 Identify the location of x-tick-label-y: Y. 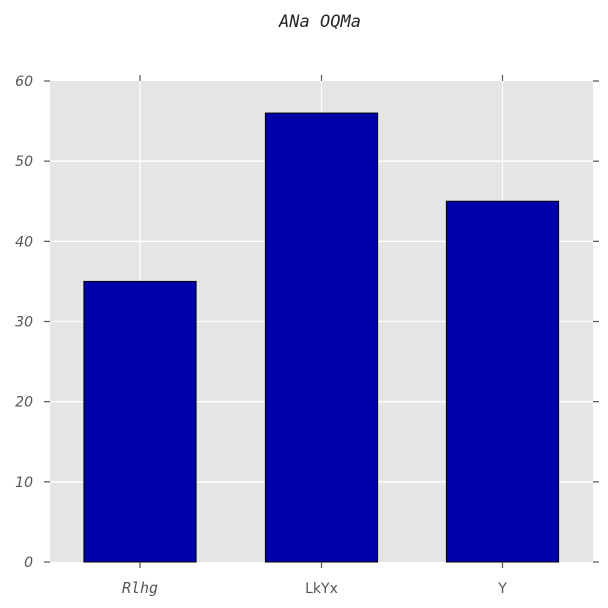
(502, 589).